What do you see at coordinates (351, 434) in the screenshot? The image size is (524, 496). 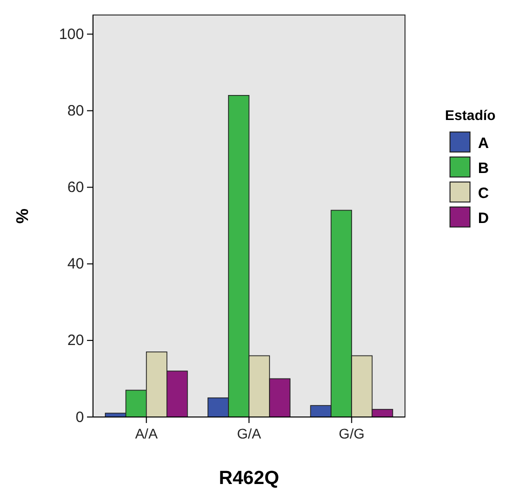 I see `x-tick-label: G/G` at bounding box center [351, 434].